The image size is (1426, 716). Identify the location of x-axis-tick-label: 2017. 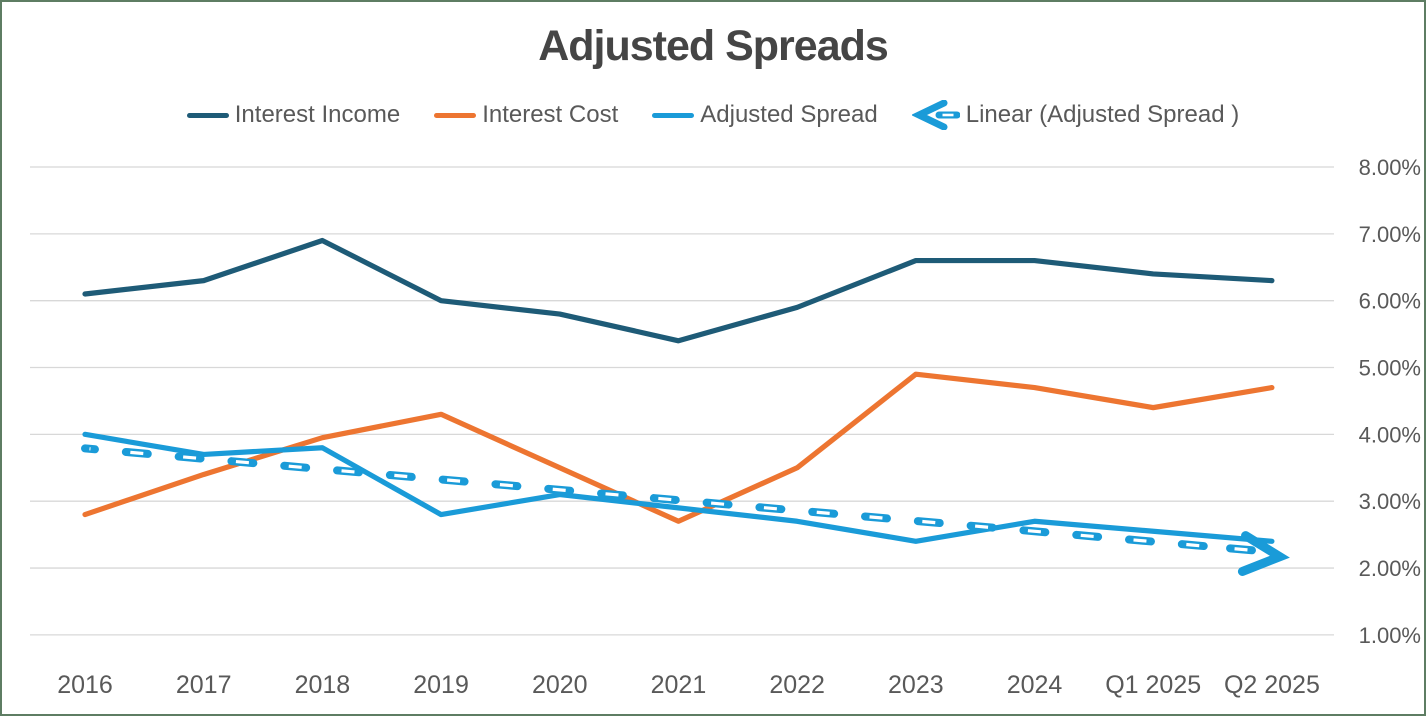
(204, 685).